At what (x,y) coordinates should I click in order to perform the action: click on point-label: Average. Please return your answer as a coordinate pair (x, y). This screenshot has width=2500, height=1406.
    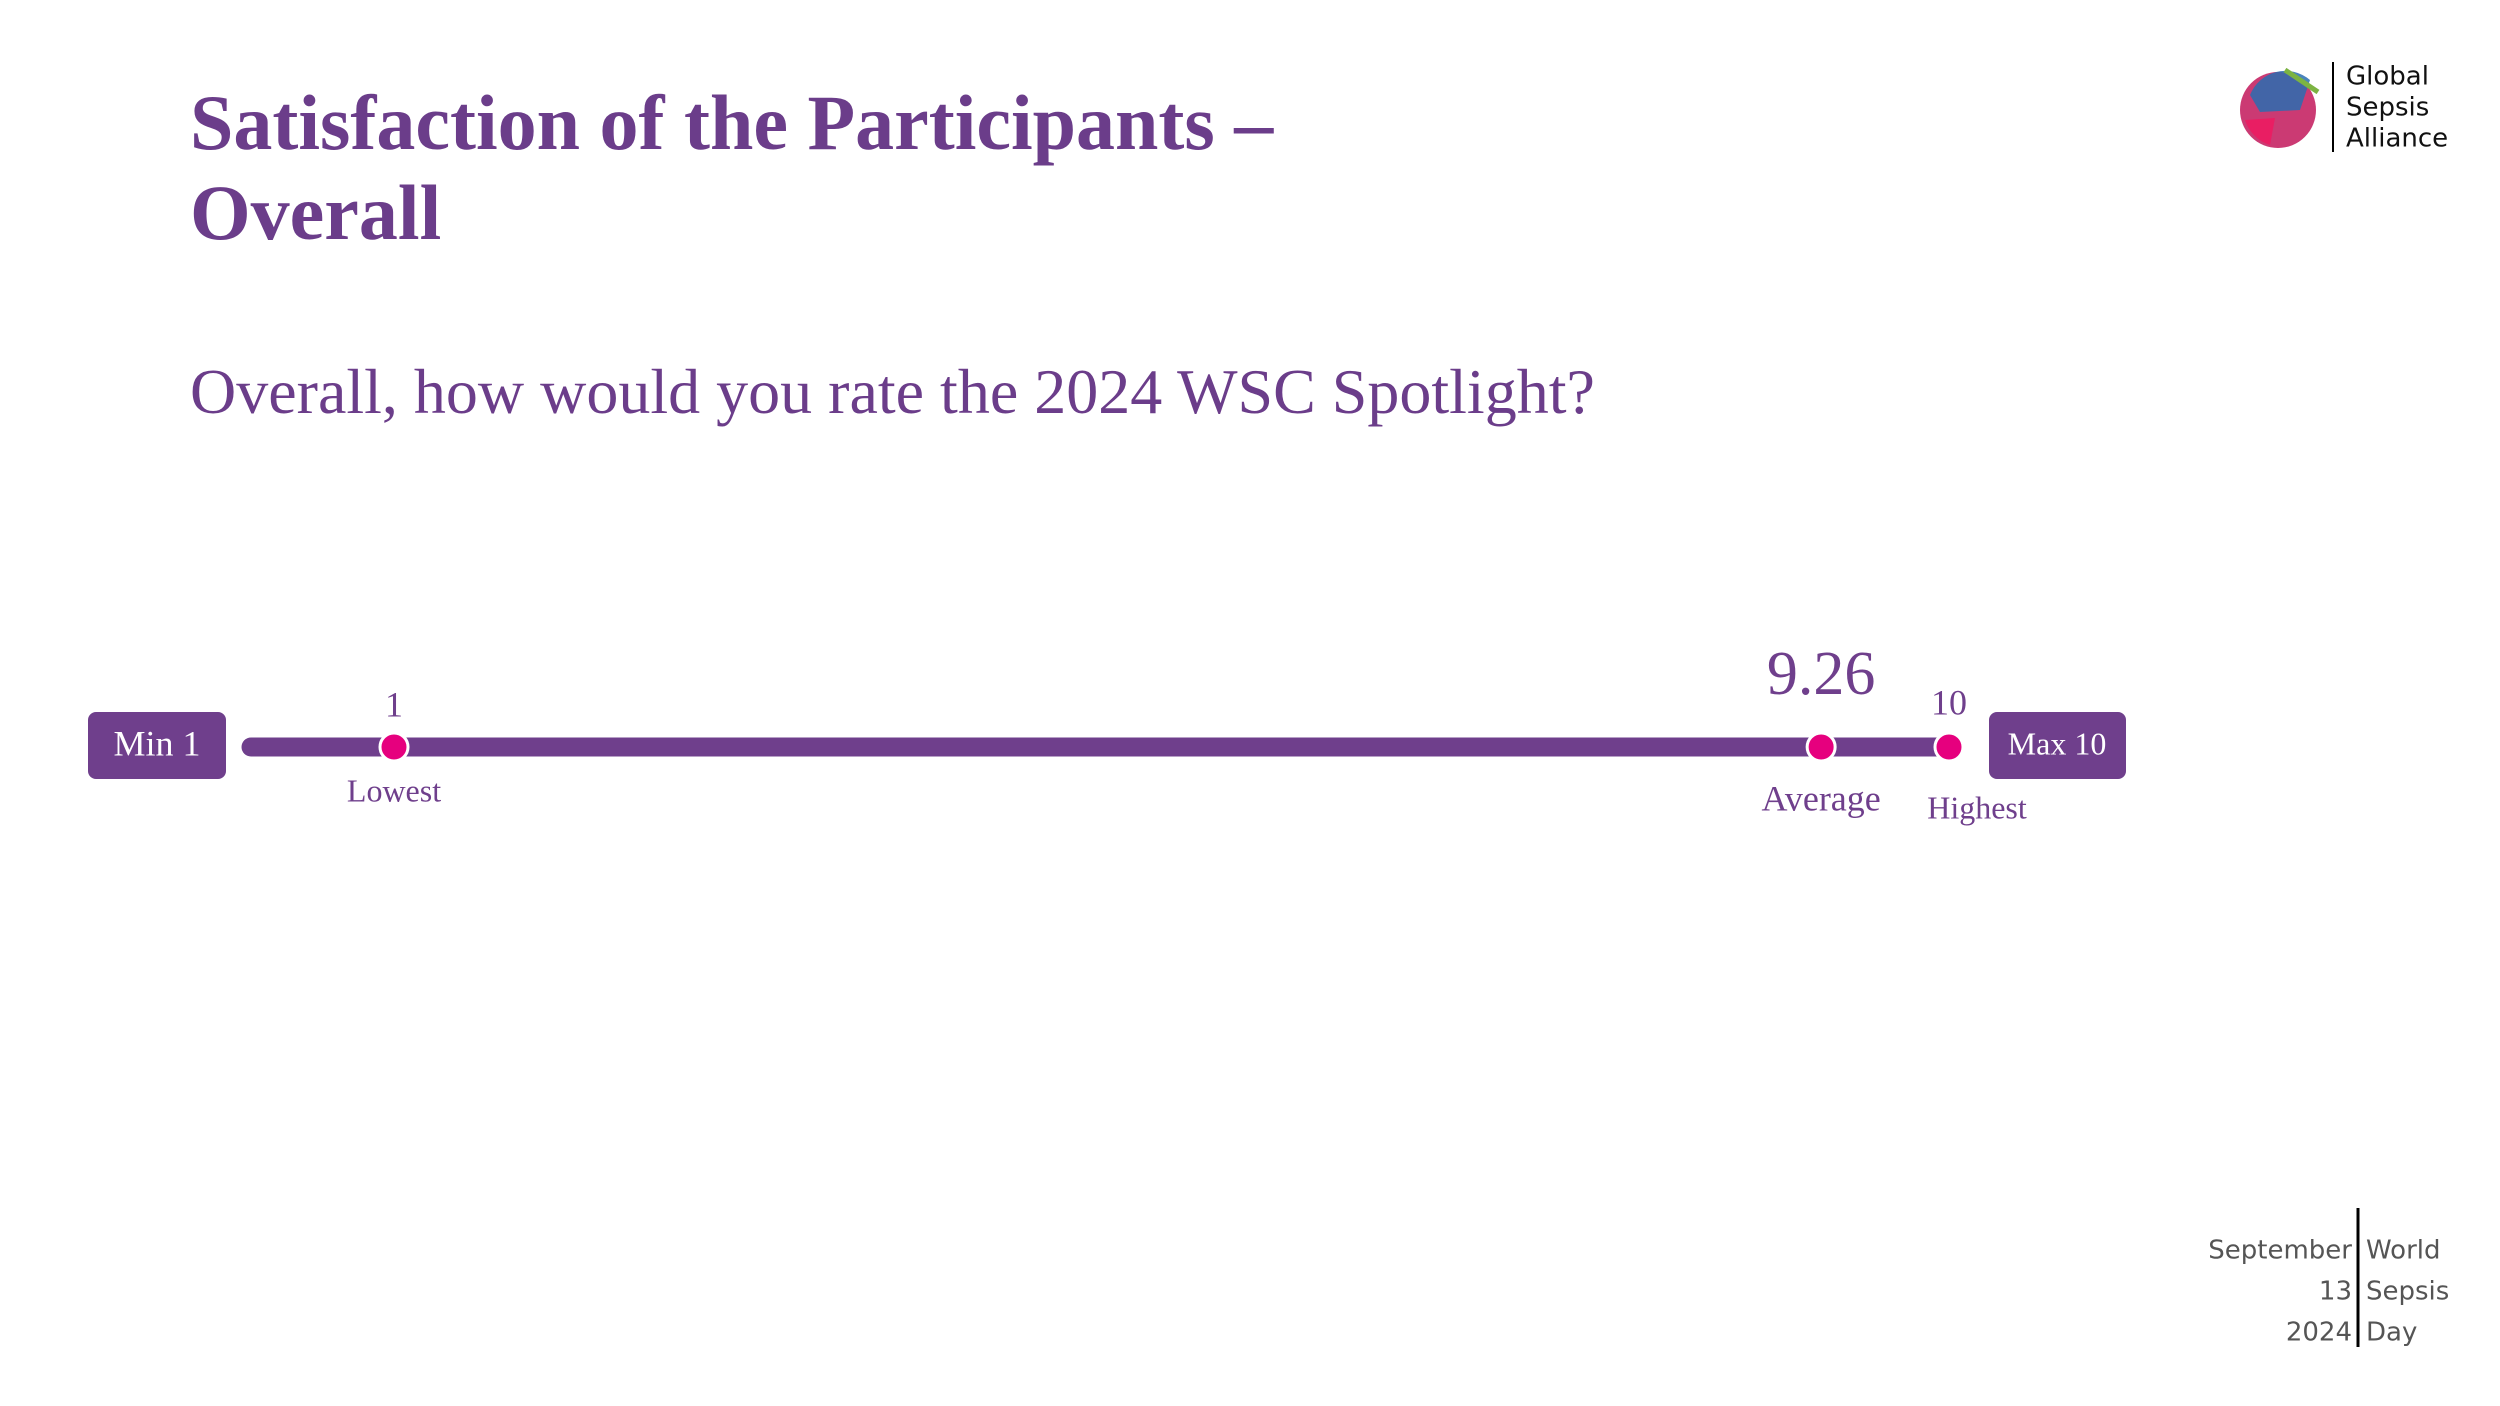
    Looking at the image, I should click on (1821, 798).